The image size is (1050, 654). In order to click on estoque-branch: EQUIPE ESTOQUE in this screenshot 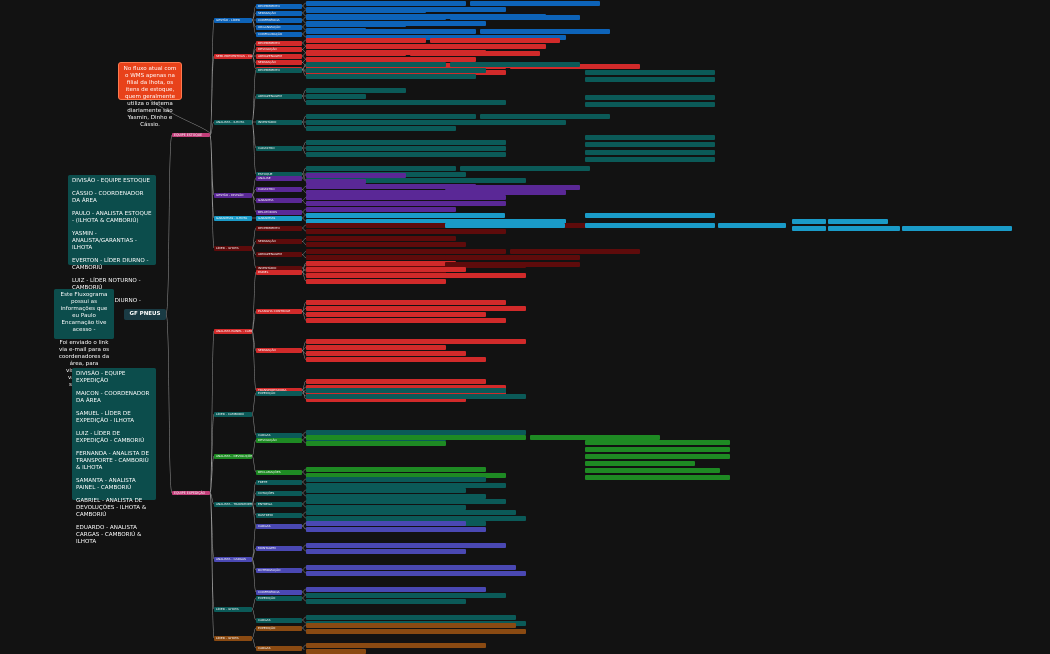, I will do `click(191, 135)`.